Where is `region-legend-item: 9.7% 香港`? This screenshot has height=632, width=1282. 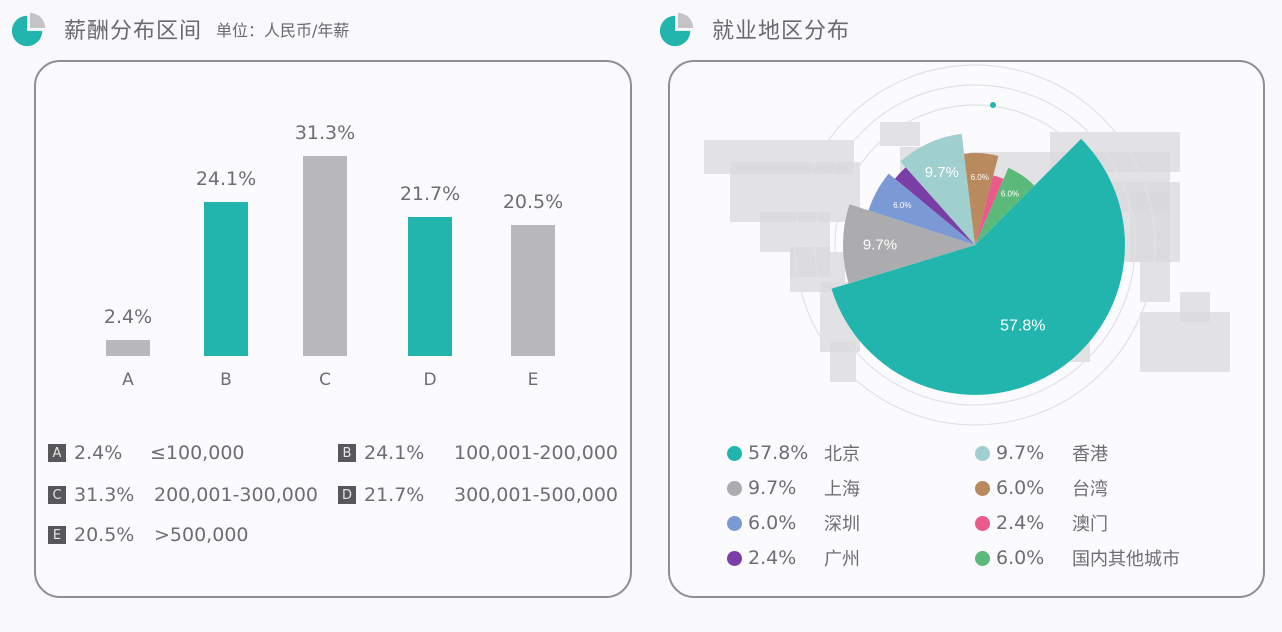 region-legend-item: 9.7% 香港 is located at coordinates (1041, 453).